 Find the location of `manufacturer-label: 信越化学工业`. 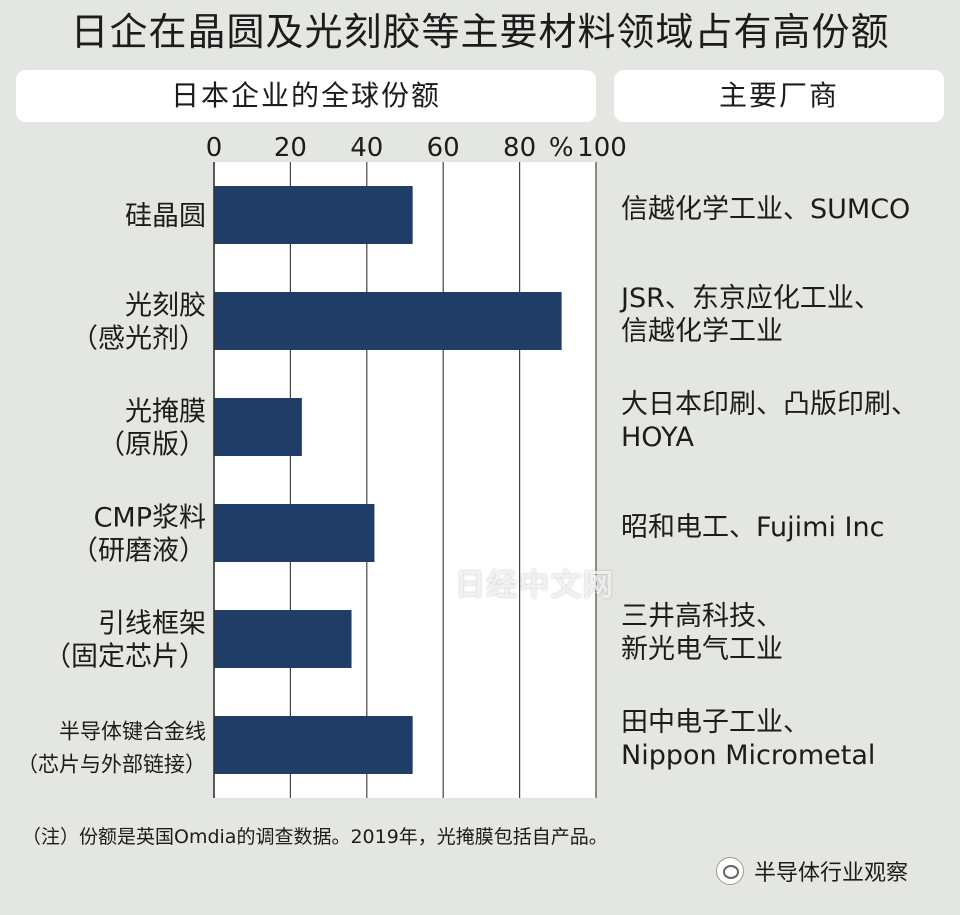

manufacturer-label: 信越化学工业 is located at coordinates (702, 331).